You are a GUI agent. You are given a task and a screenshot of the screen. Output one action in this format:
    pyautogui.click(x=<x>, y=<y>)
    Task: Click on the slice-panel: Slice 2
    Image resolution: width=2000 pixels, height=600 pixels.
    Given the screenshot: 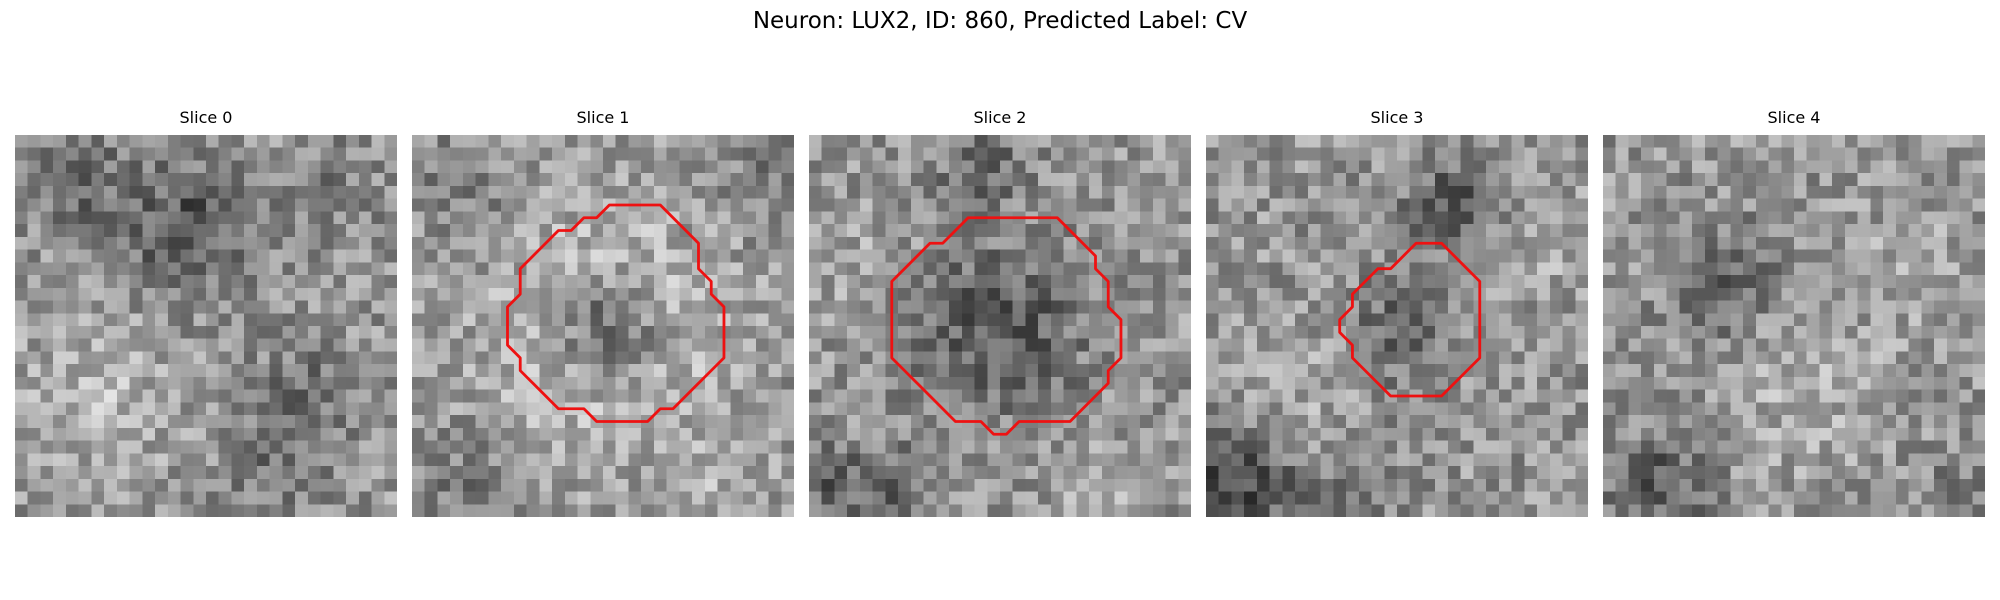 What is the action you would take?
    pyautogui.click(x=1000, y=312)
    